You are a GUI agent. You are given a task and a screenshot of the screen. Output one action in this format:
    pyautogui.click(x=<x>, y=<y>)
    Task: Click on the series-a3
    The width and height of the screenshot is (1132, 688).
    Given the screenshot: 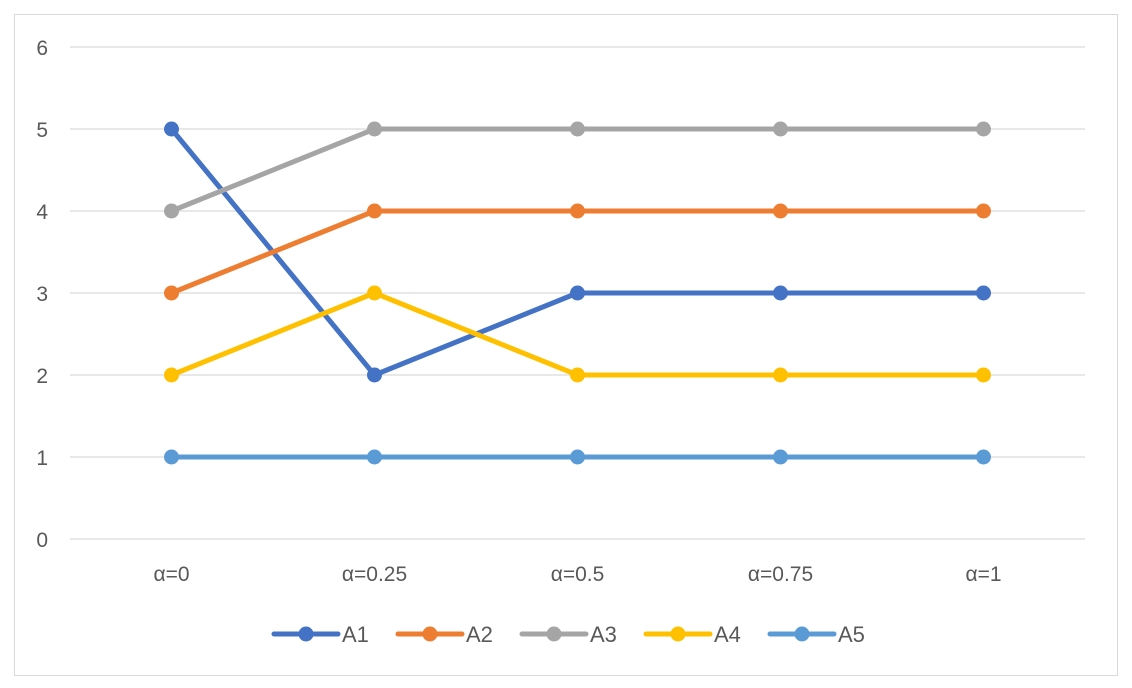 What is the action you would take?
    pyautogui.click(x=577, y=170)
    